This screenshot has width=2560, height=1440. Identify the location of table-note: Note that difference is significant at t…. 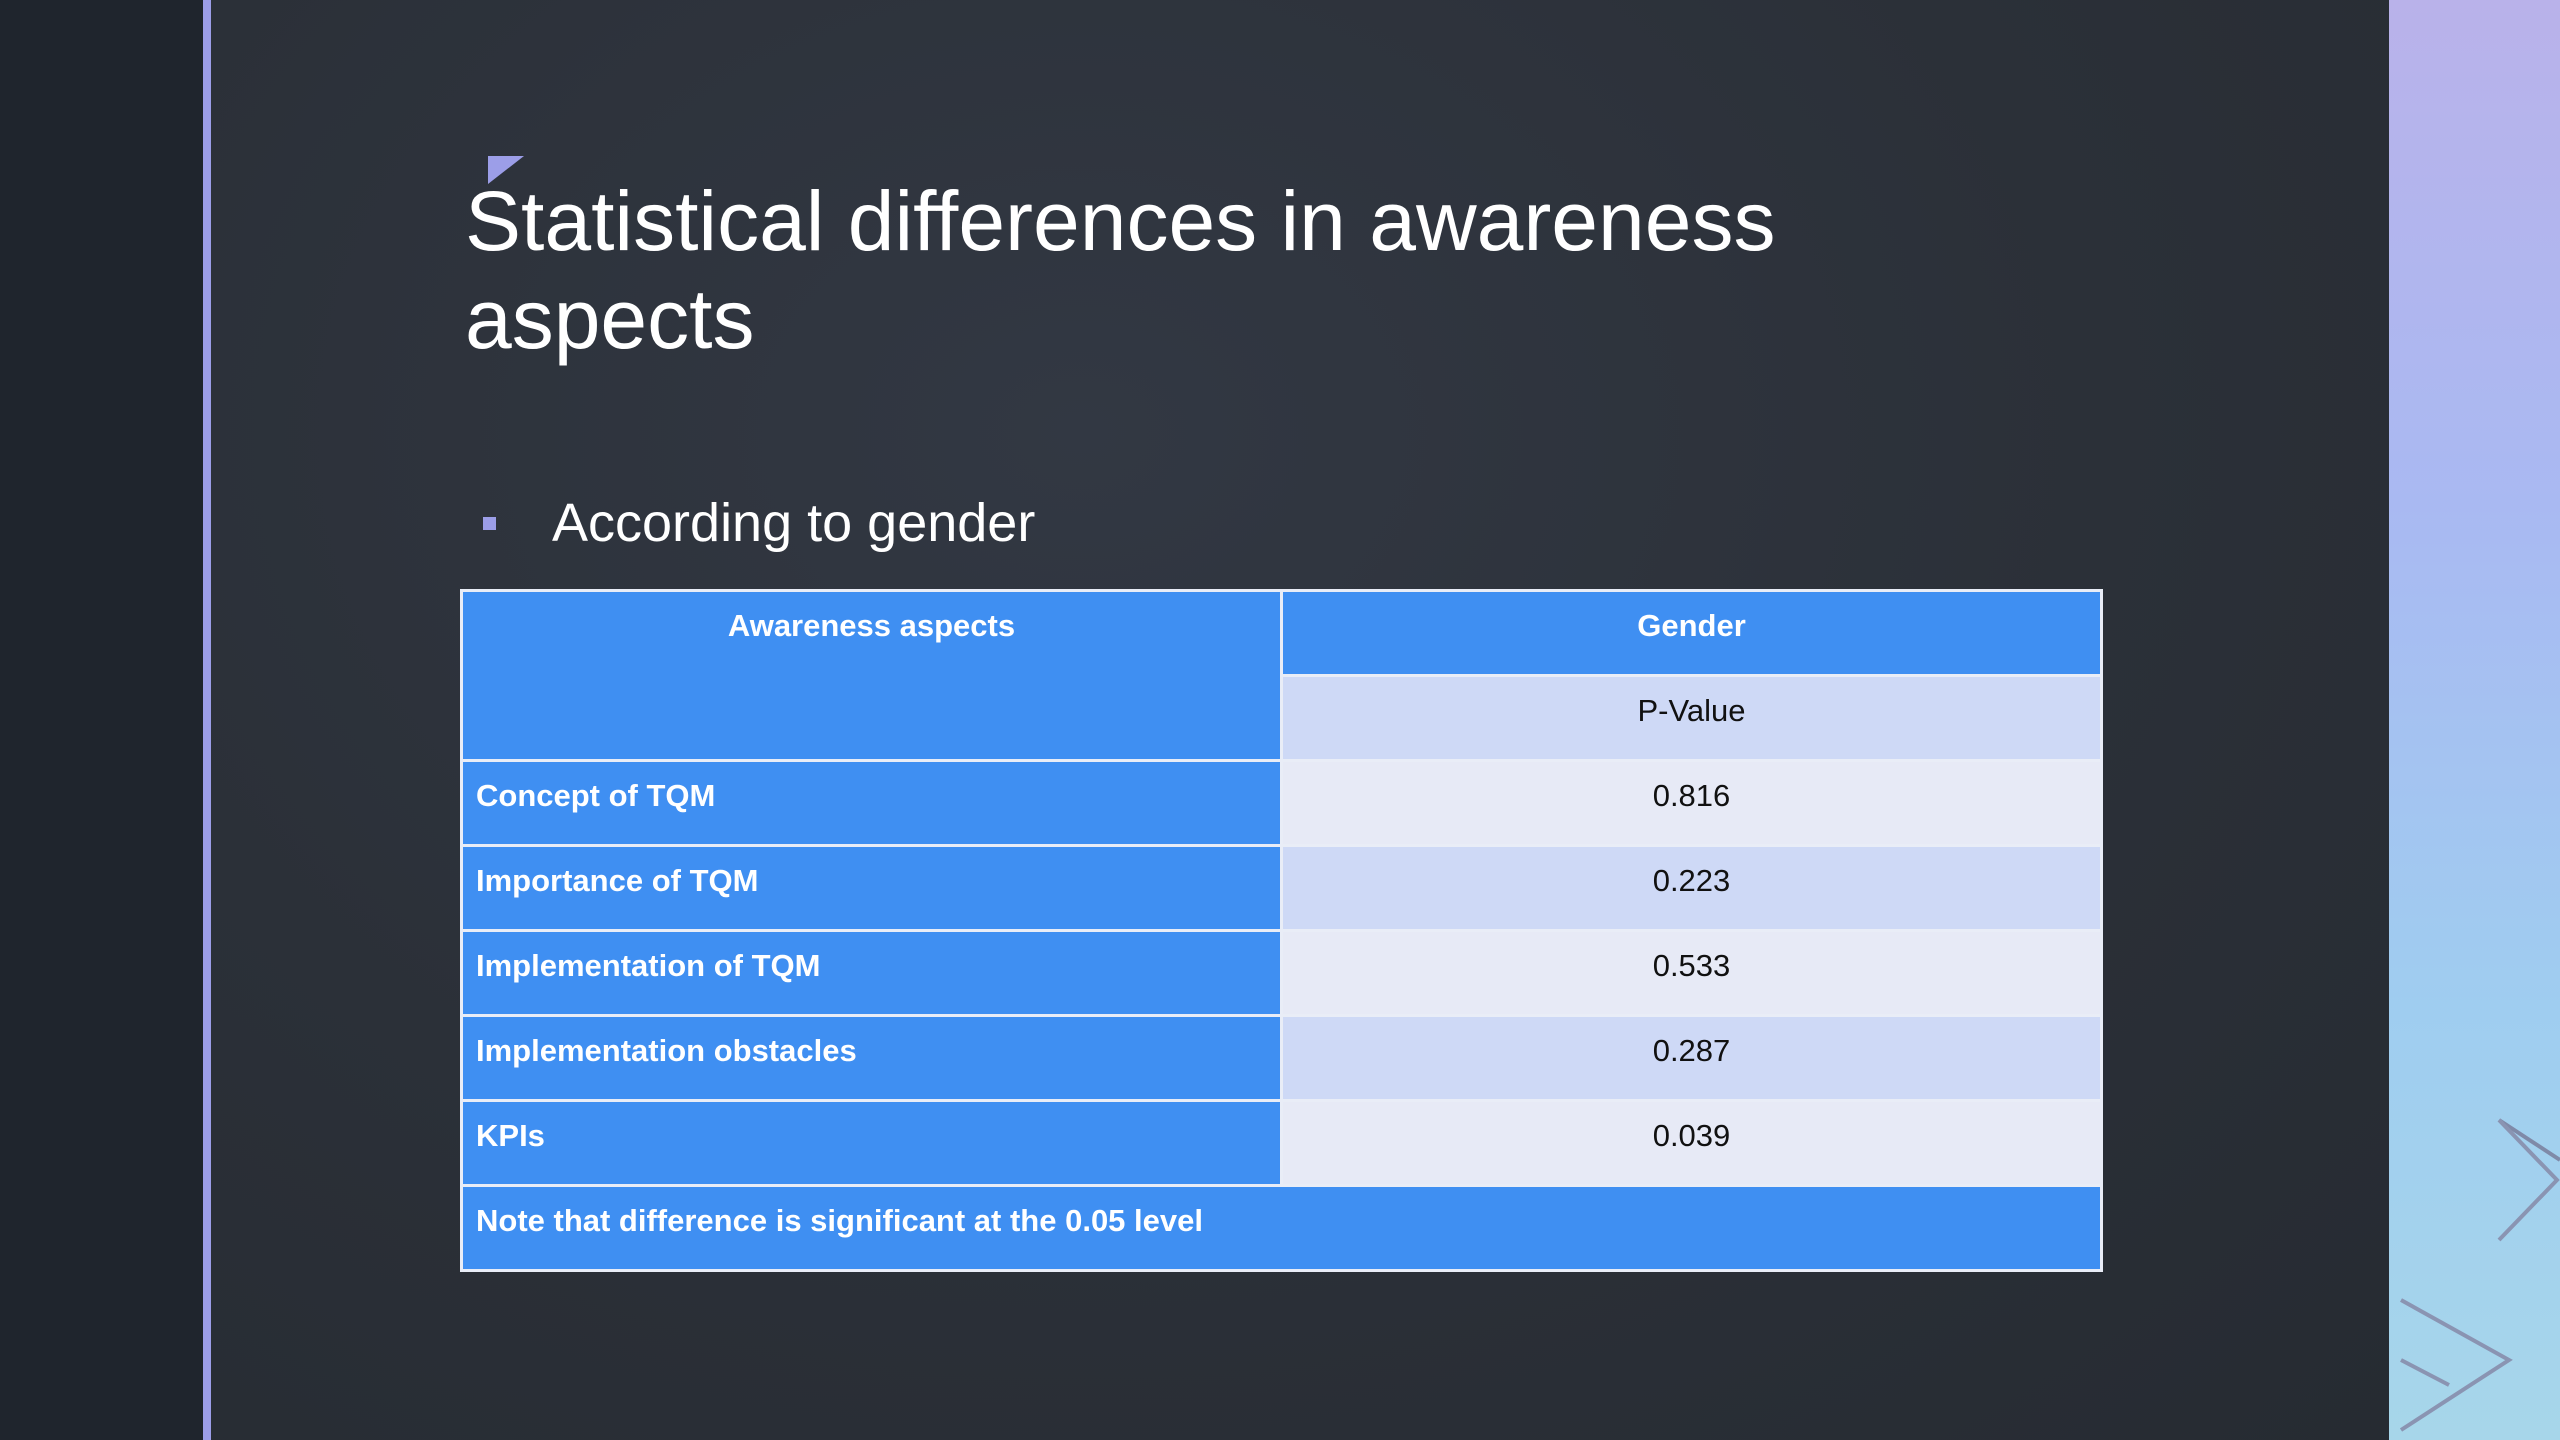
(1281, 1228).